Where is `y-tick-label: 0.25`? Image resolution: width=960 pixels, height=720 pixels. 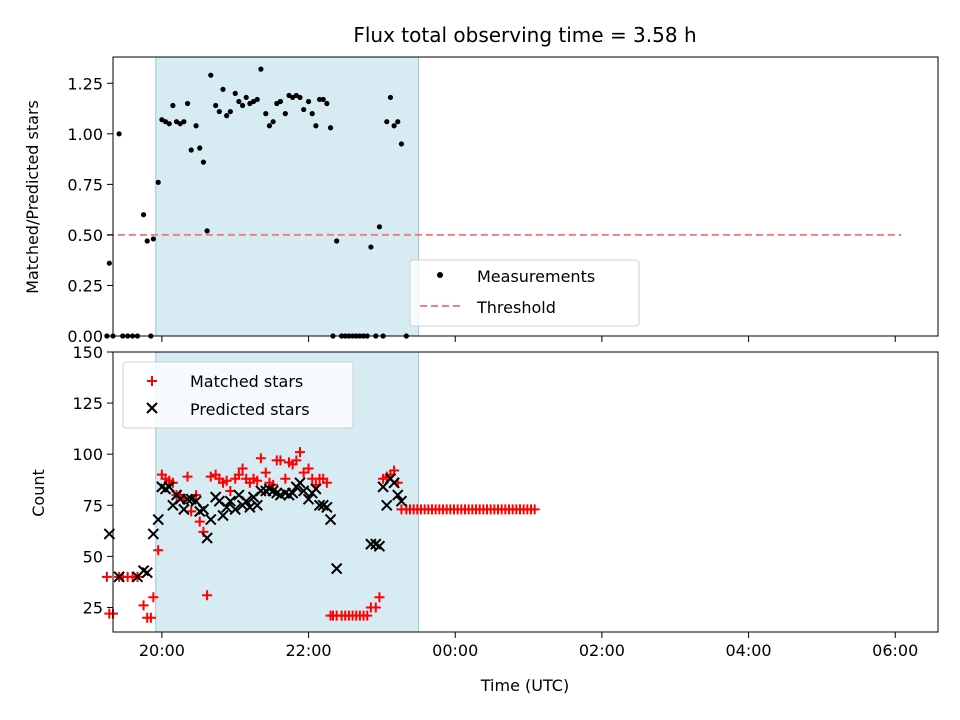 y-tick-label: 0.25 is located at coordinates (85, 285).